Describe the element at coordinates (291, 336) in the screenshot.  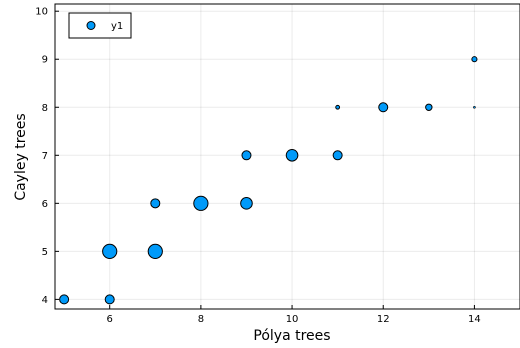
I see `x-axis-title: Pólya trees` at that location.